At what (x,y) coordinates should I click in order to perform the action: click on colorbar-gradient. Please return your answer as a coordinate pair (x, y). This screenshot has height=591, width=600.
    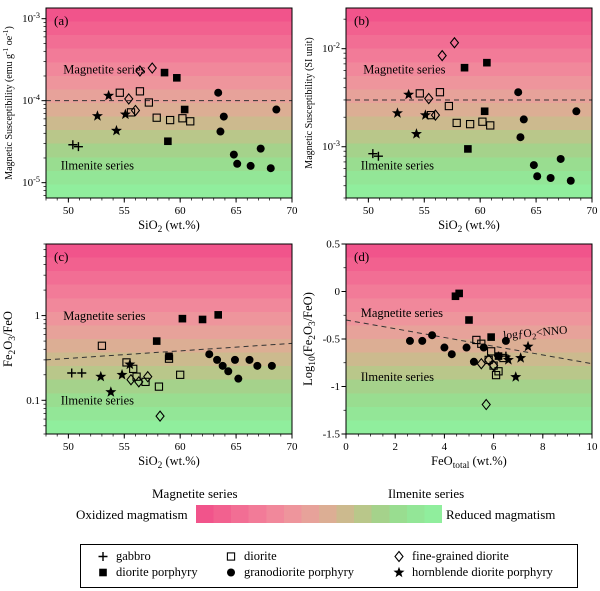
    Looking at the image, I should click on (319, 514).